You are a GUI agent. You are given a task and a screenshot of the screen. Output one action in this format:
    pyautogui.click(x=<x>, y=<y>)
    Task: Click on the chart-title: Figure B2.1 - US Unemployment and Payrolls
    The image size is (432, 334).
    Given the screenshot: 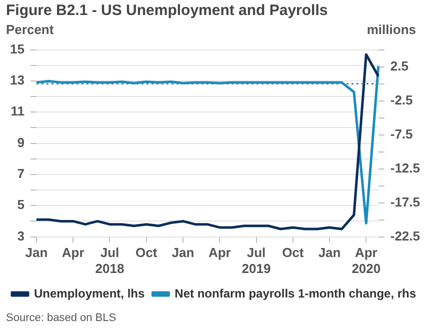 What is the action you would take?
    pyautogui.click(x=167, y=10)
    